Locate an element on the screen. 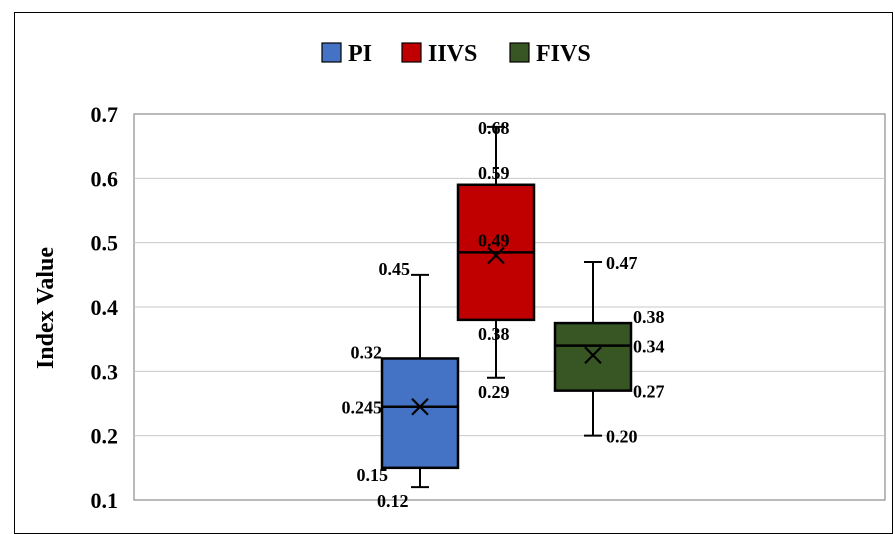  y-tick-label: 0.3 is located at coordinates (105, 371).